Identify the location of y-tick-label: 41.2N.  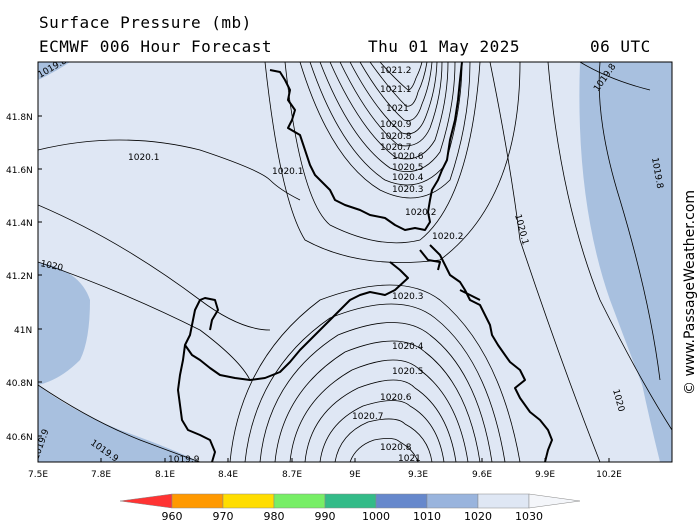
(19, 277).